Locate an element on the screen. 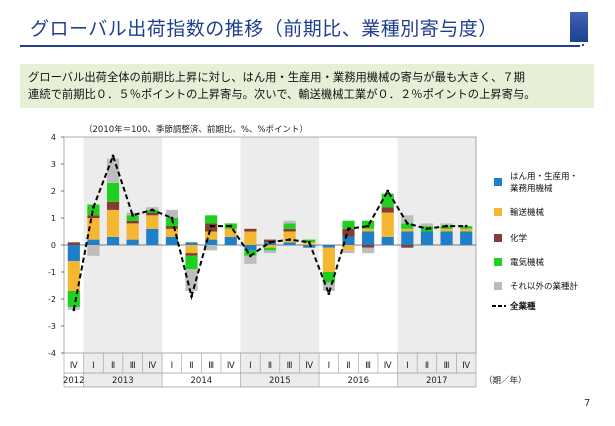 Image resolution: width=615 pixels, height=426 pixels. year-label: 2017 is located at coordinates (437, 381).